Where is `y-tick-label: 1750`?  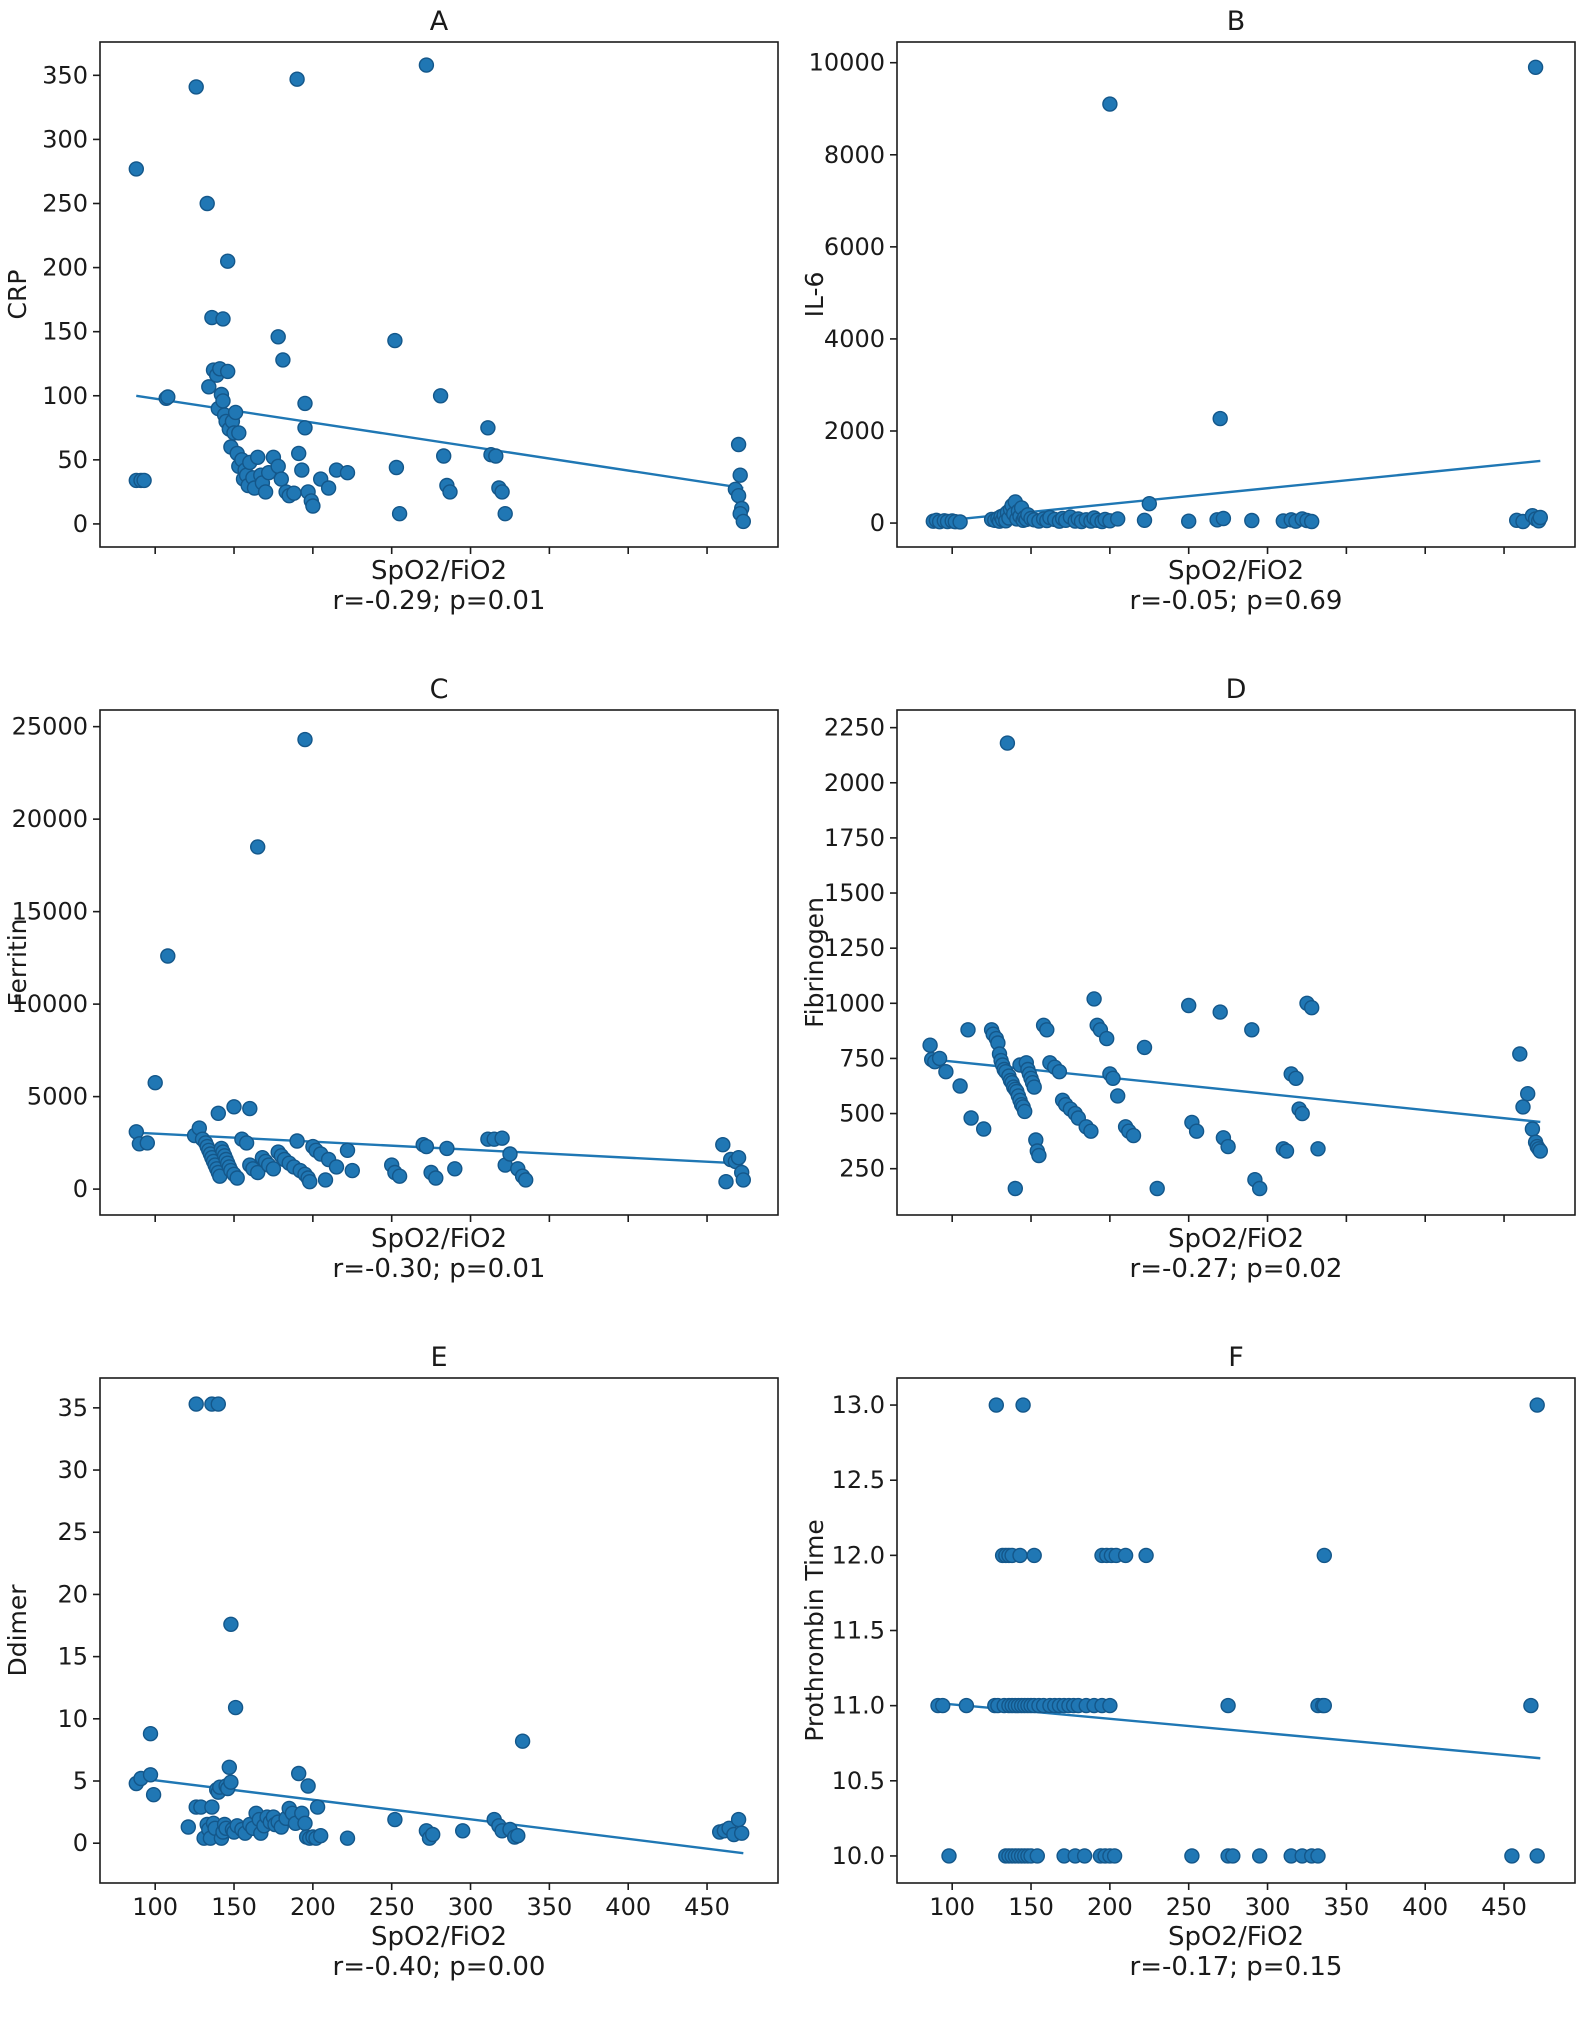
y-tick-label: 1750 is located at coordinates (854, 838).